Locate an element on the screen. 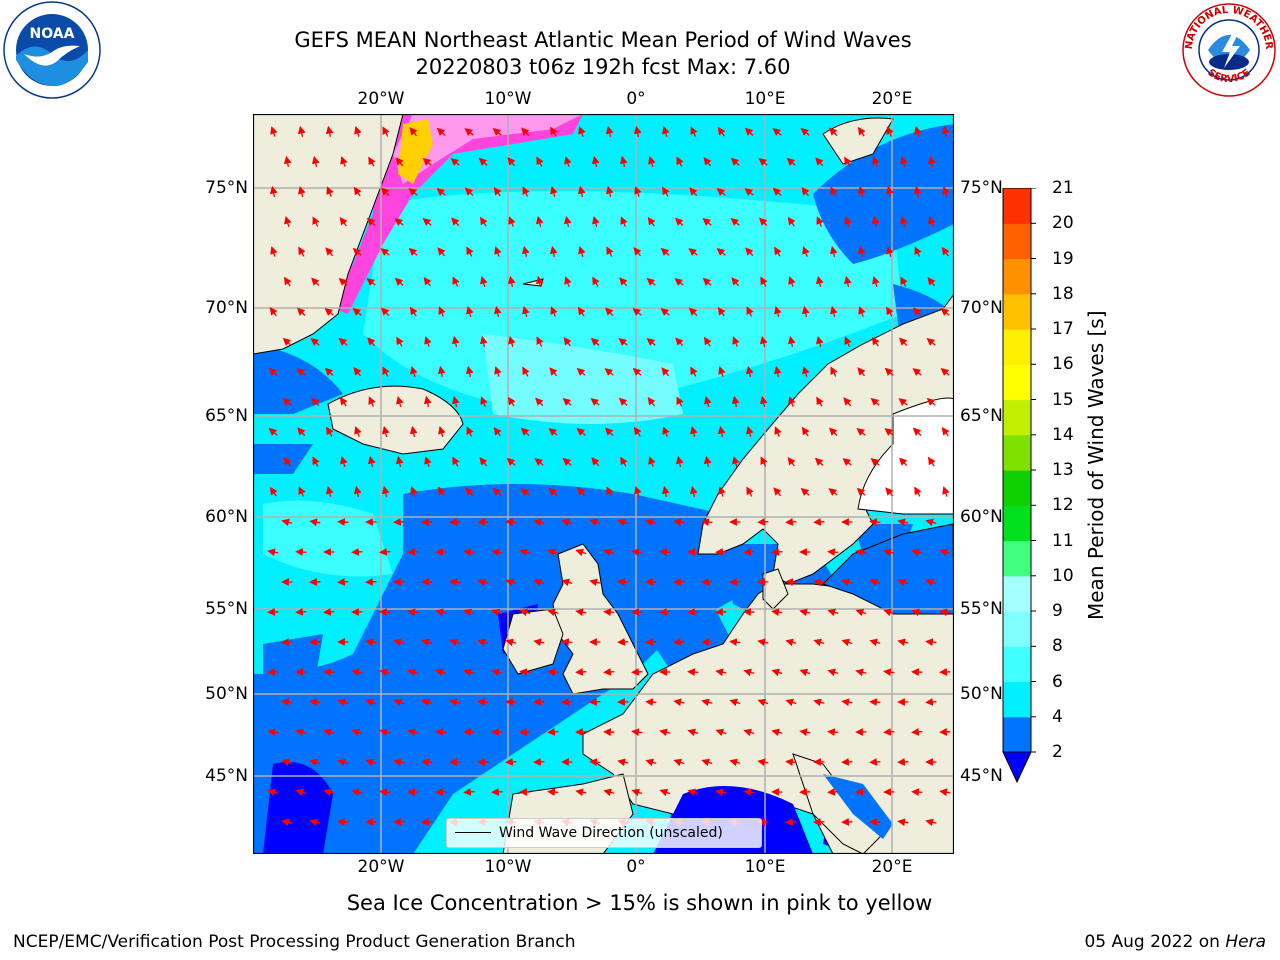 Image resolution: width=1280 pixels, height=960 pixels. tick-right-lat-3: 65°N is located at coordinates (981, 416).